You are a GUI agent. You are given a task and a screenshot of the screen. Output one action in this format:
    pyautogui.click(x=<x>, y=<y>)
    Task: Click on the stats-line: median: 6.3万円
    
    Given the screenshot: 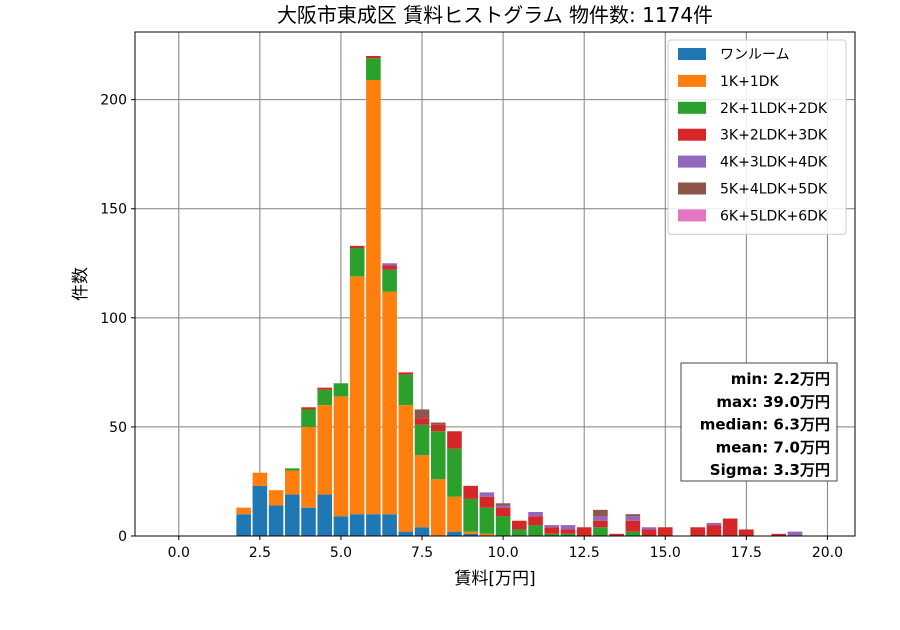 What is the action you would take?
    pyautogui.click(x=765, y=425)
    